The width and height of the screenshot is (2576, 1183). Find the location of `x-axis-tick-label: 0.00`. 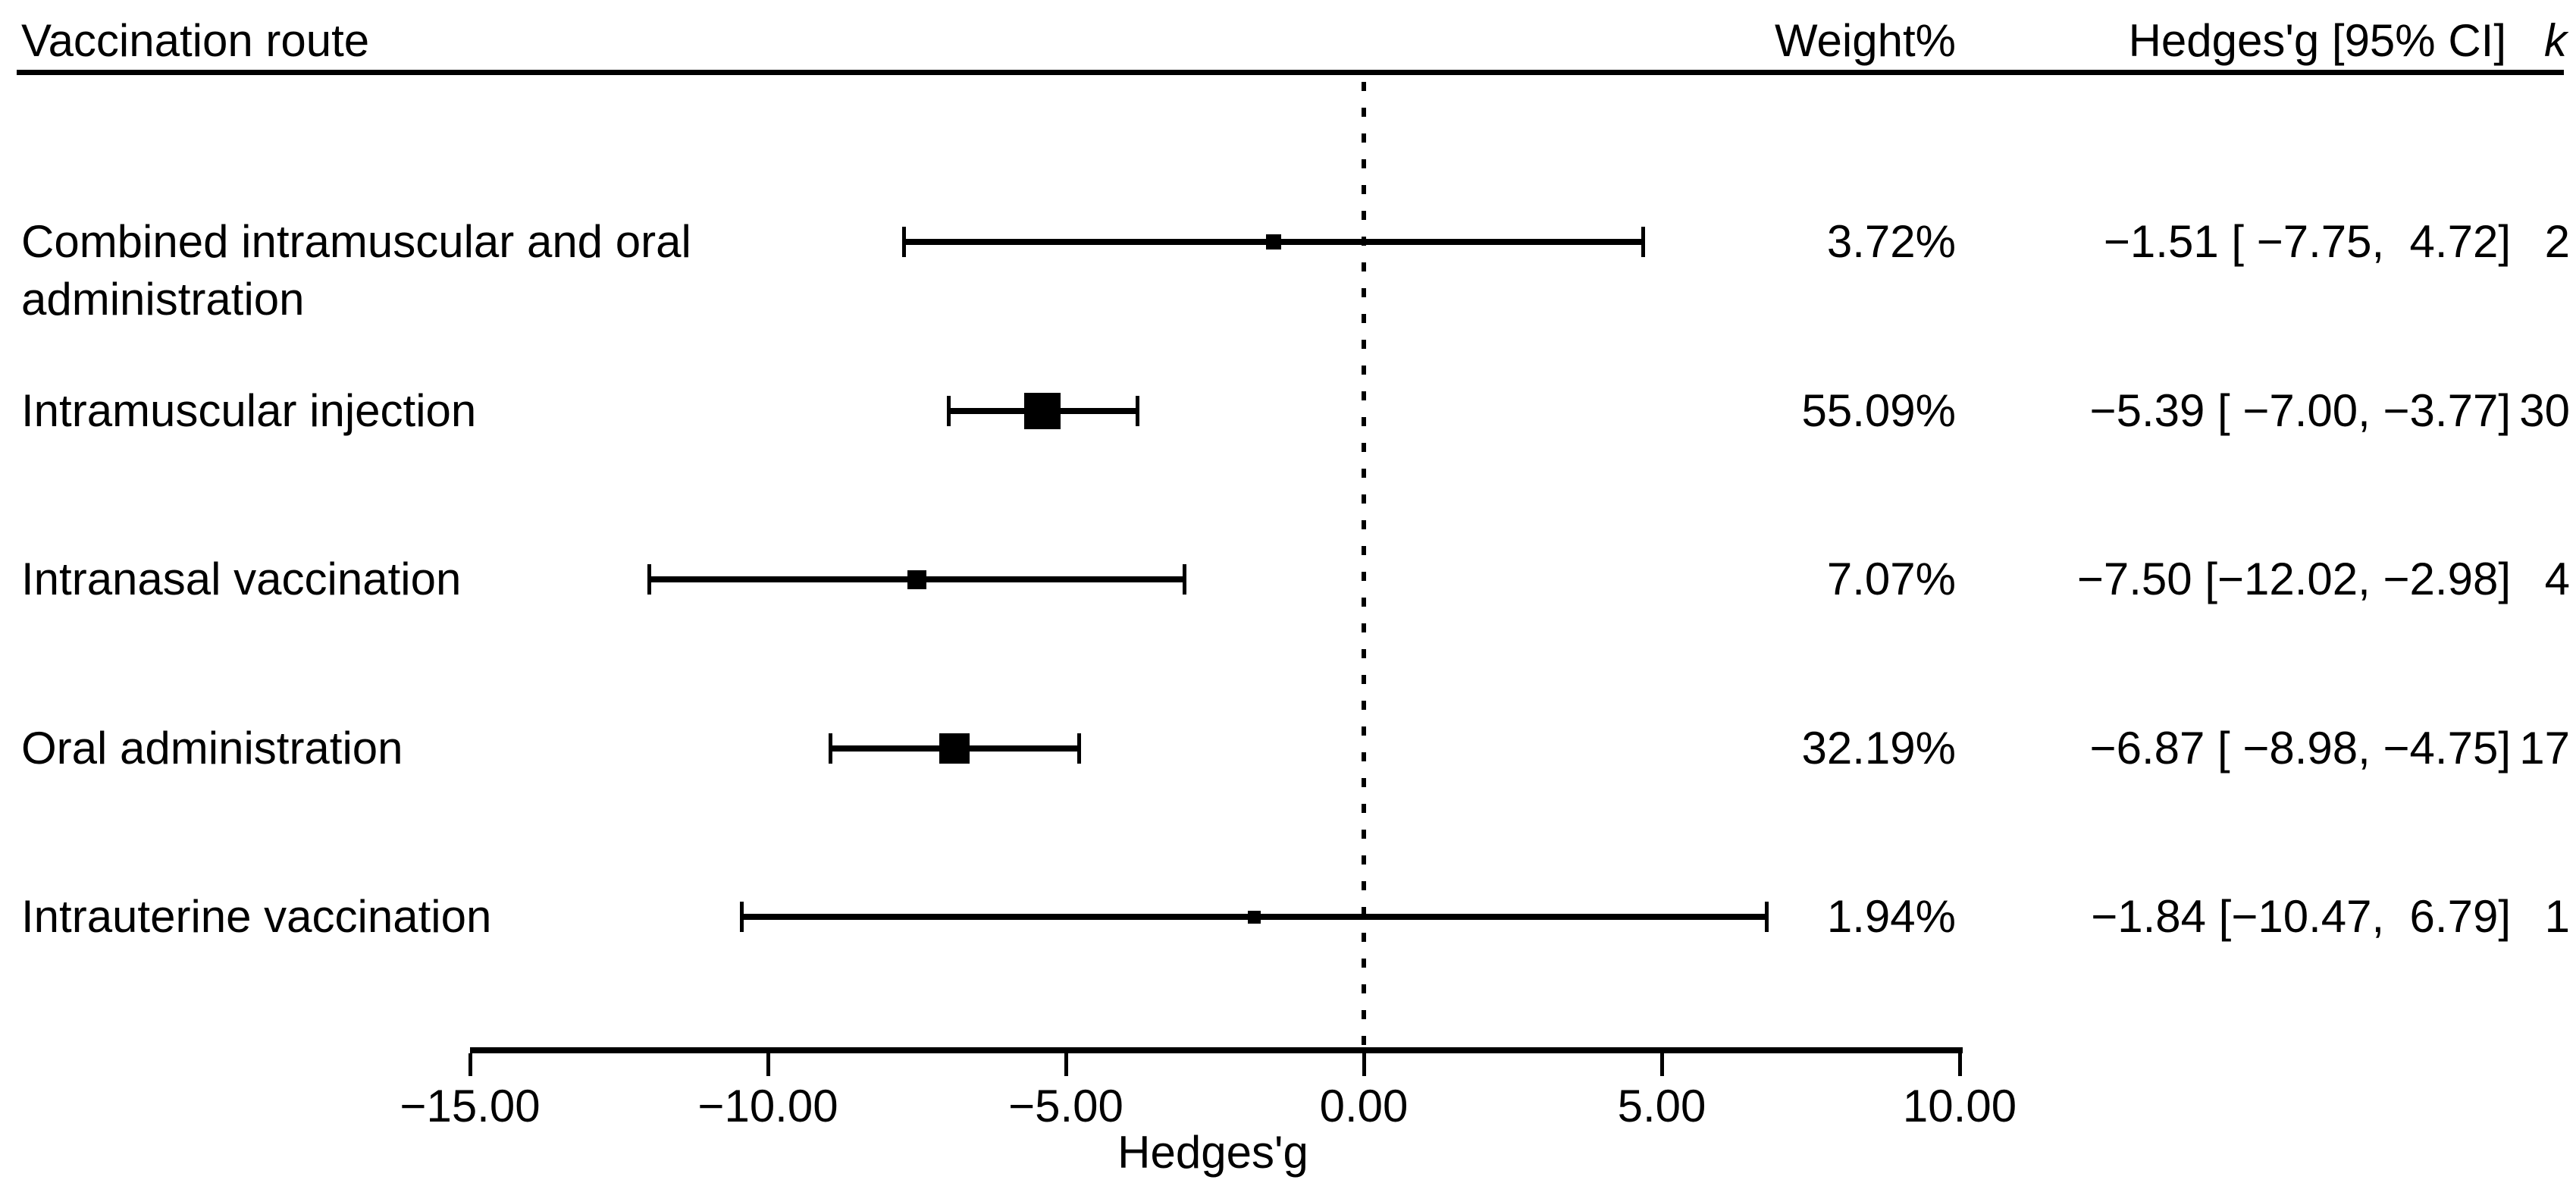

x-axis-tick-label: 0.00 is located at coordinates (1364, 1106).